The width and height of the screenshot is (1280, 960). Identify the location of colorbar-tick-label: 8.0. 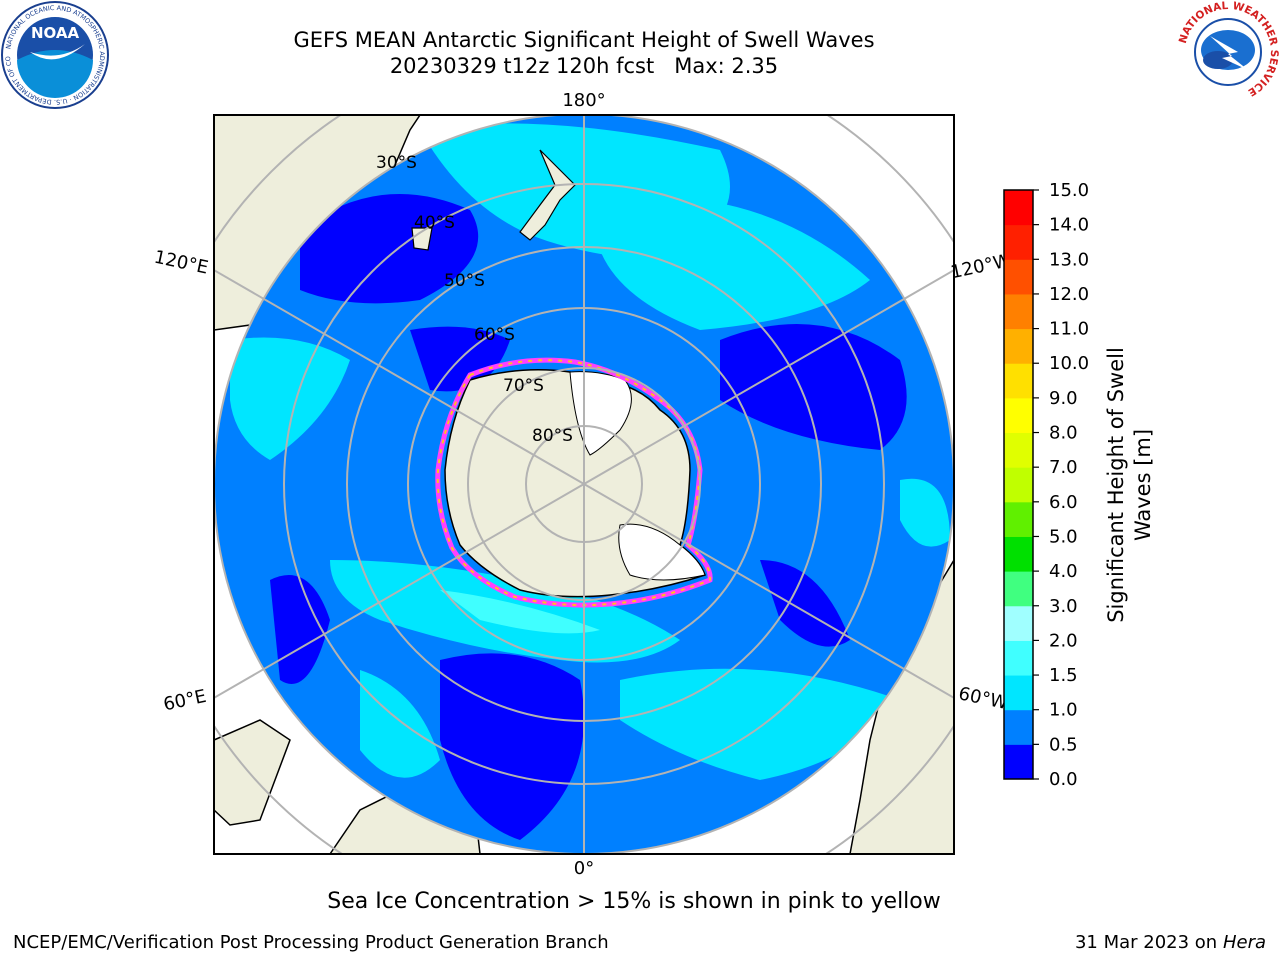
(1063, 433).